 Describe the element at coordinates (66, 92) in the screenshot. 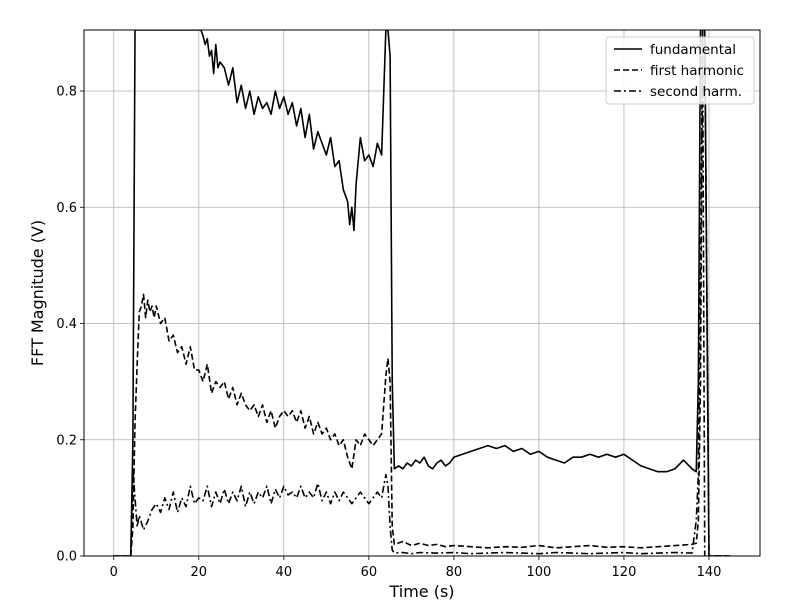

I see `y-tick-label: 0.8` at that location.